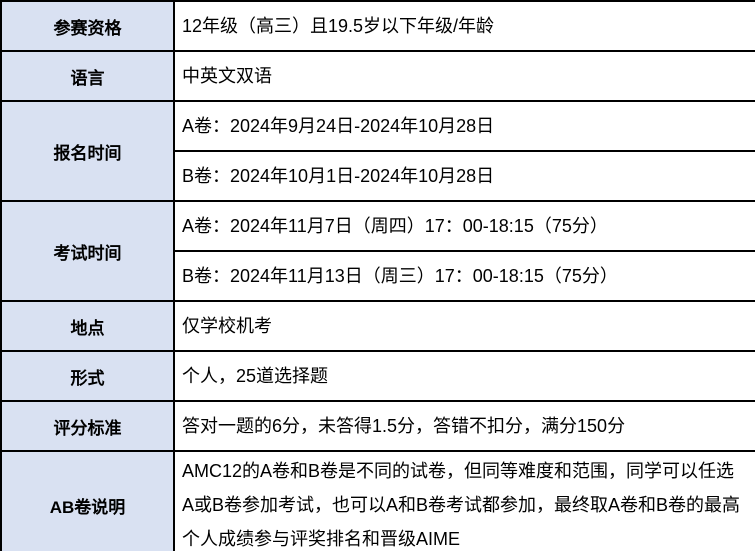 The width and height of the screenshot is (755, 551). I want to click on table-row-scoring: 评分标准 答对一题的6分，未答得1.5分，答错不扣分，满分150分, so click(377, 426).